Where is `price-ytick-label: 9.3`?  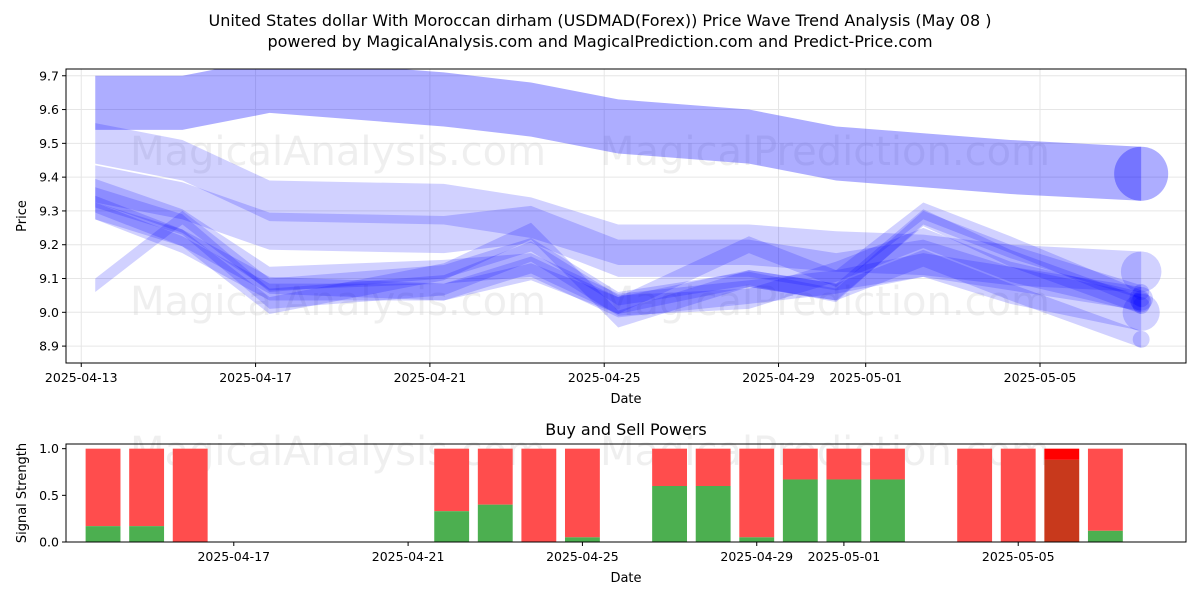
price-ytick-label: 9.3 is located at coordinates (49, 210).